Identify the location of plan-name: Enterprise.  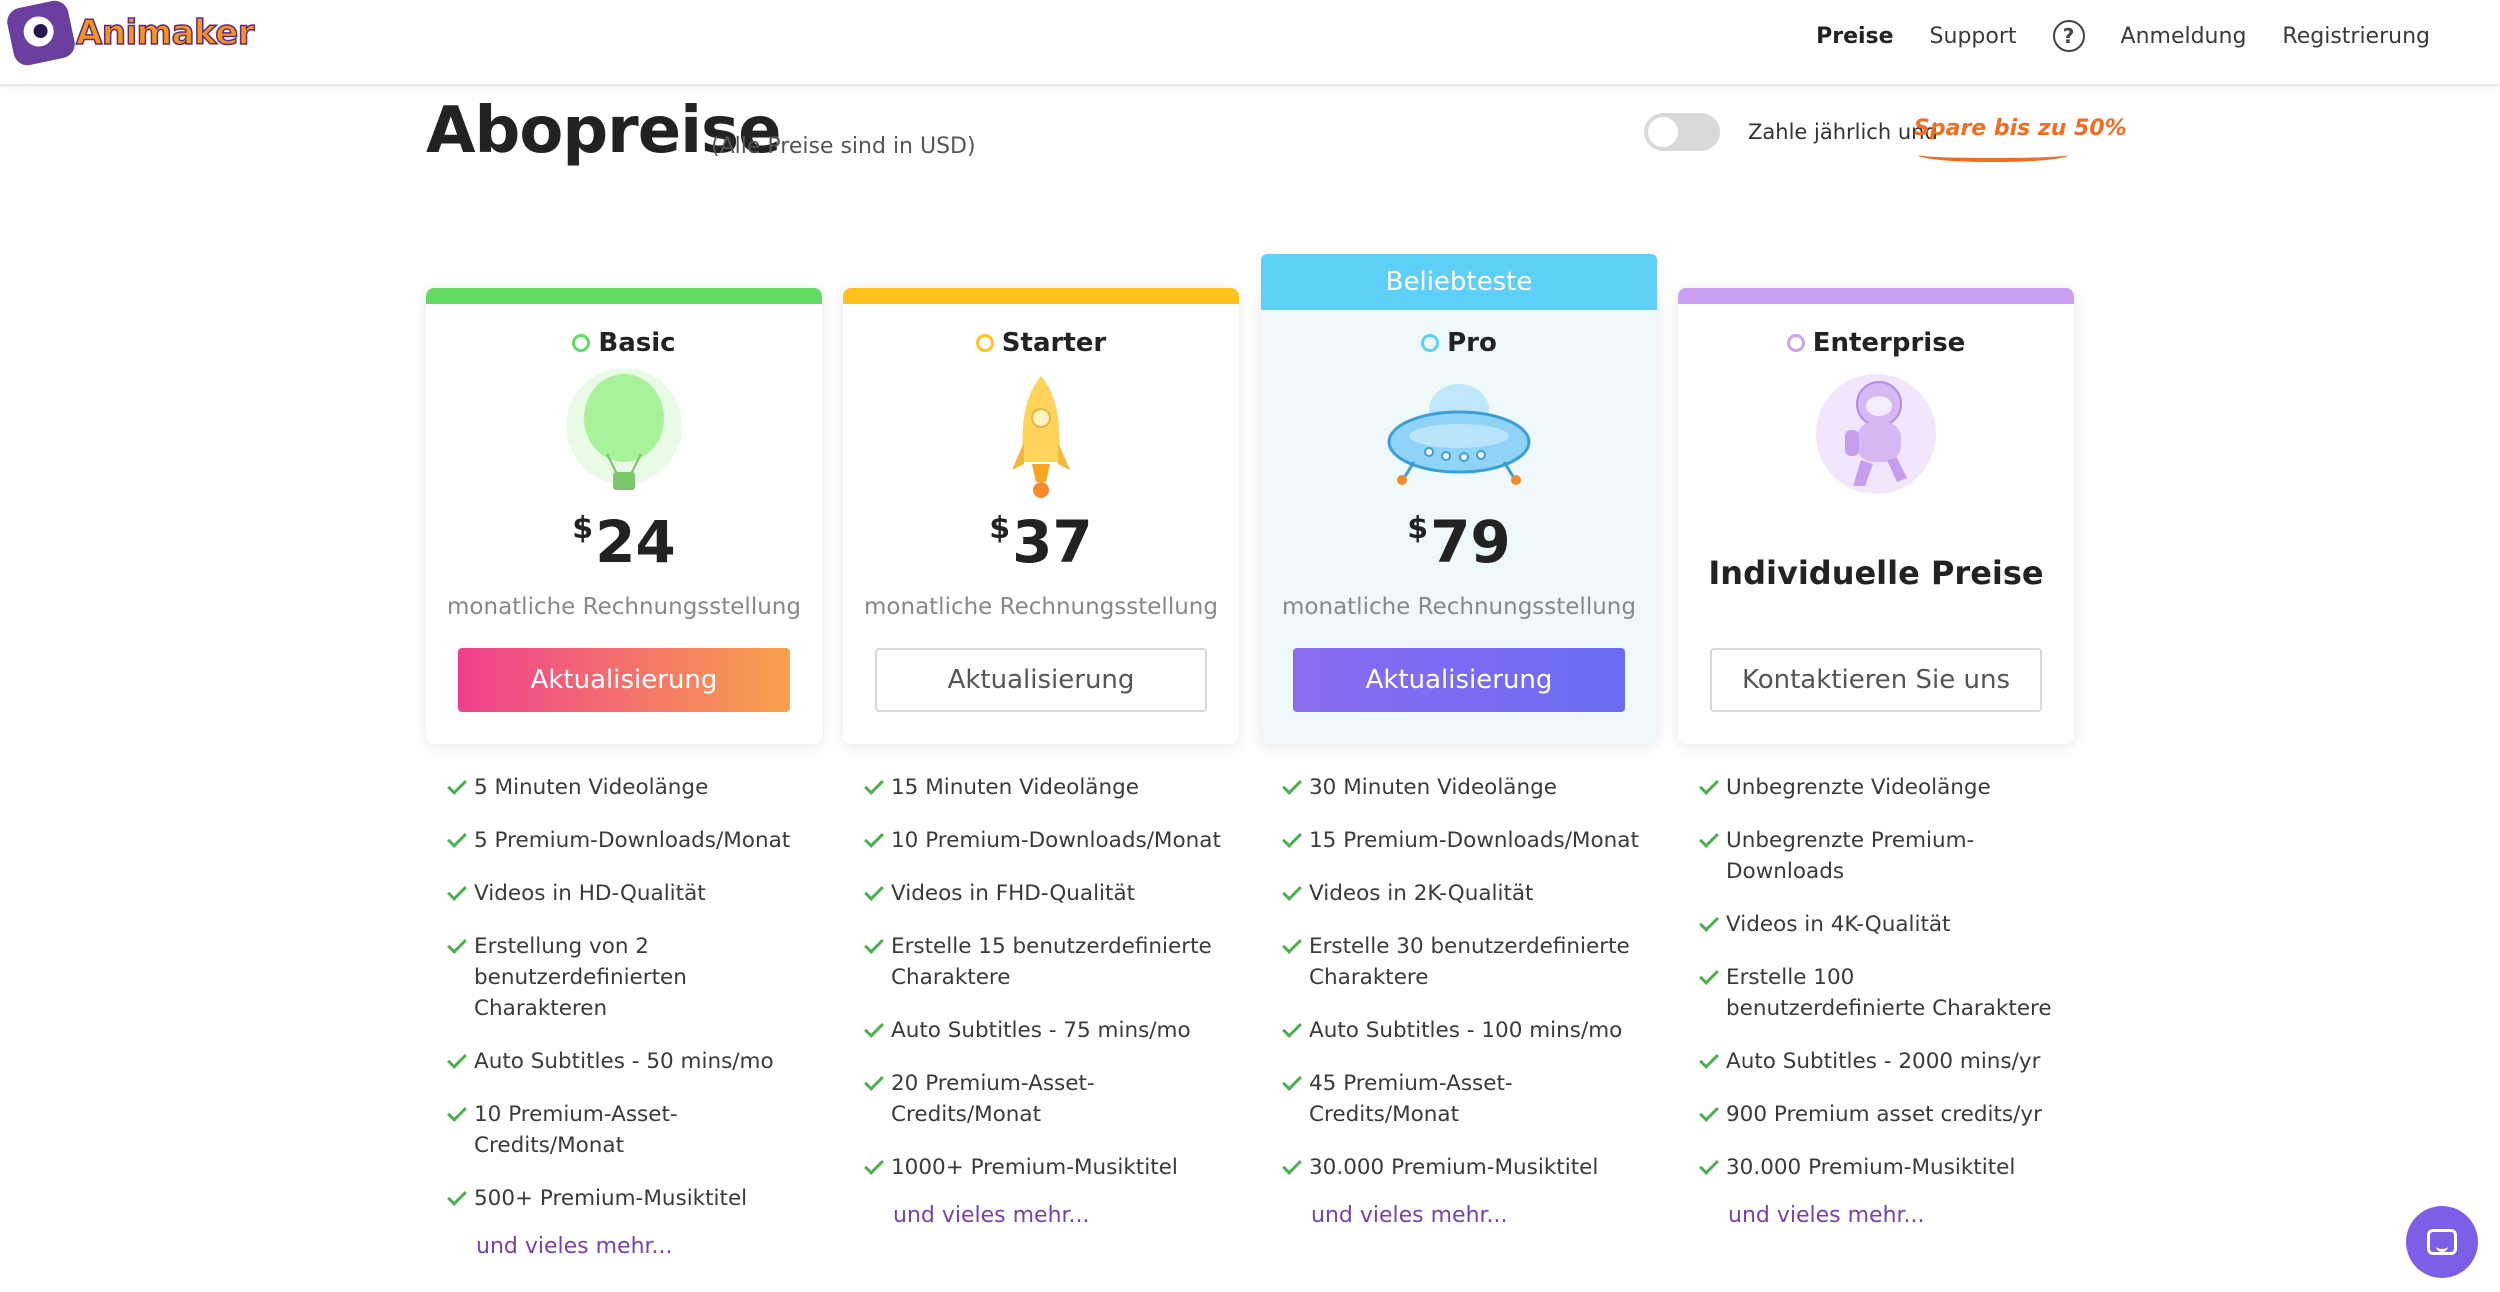
(1876, 343).